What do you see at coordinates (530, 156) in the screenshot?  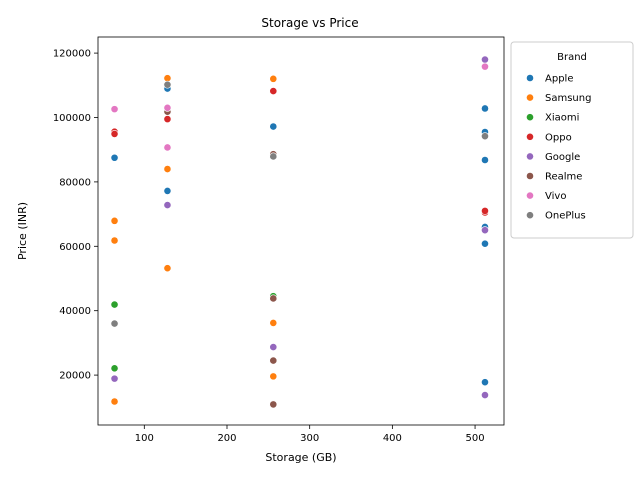 I see `legend-marker-google` at bounding box center [530, 156].